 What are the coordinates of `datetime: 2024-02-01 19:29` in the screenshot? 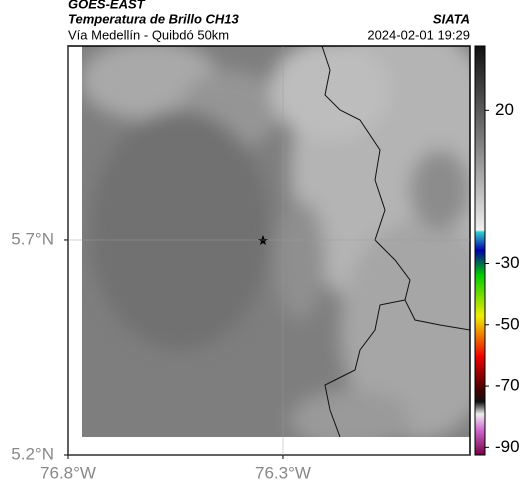 It's located at (418, 34).